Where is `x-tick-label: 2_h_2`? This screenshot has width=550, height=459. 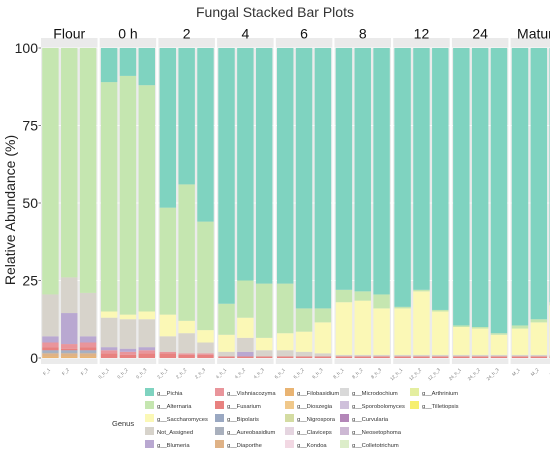 x-tick-label: 2_h_2 is located at coordinates (181, 373).